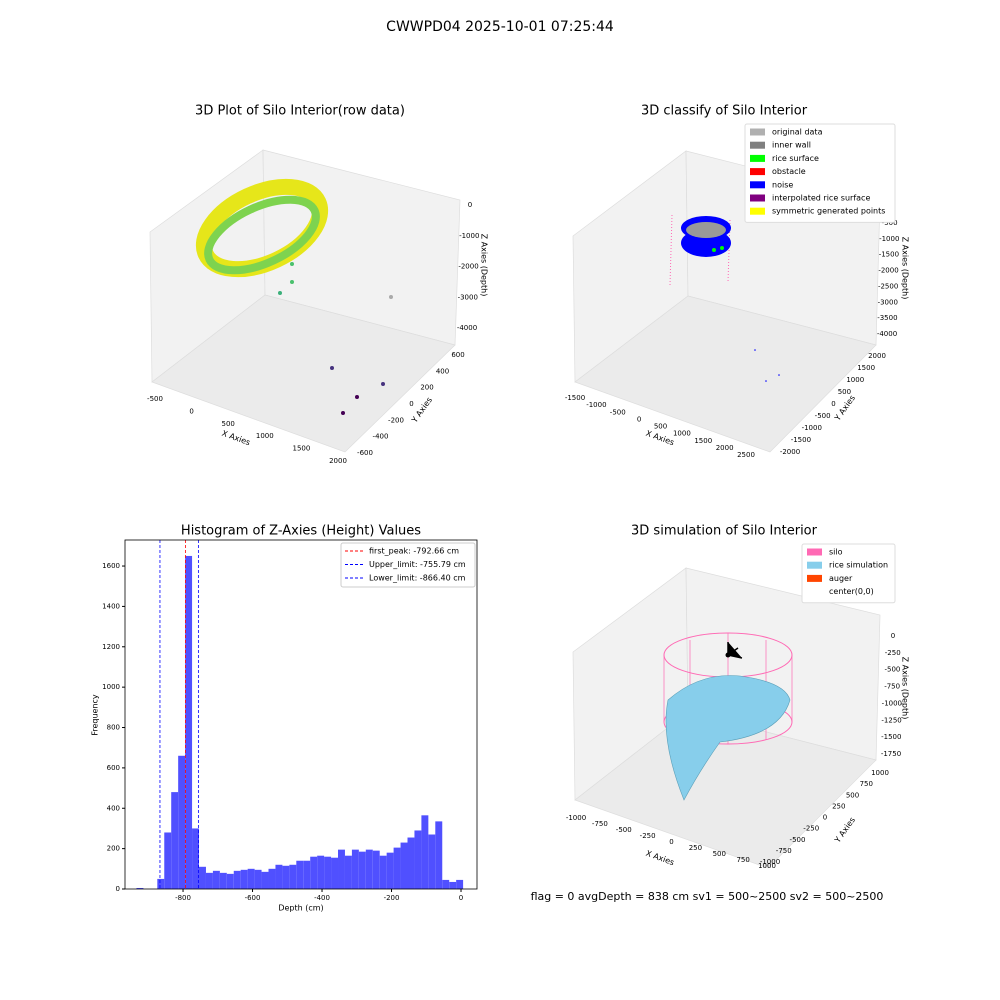 This screenshot has width=1000, height=1000. I want to click on y-tick-label: 1600, so click(111, 566).